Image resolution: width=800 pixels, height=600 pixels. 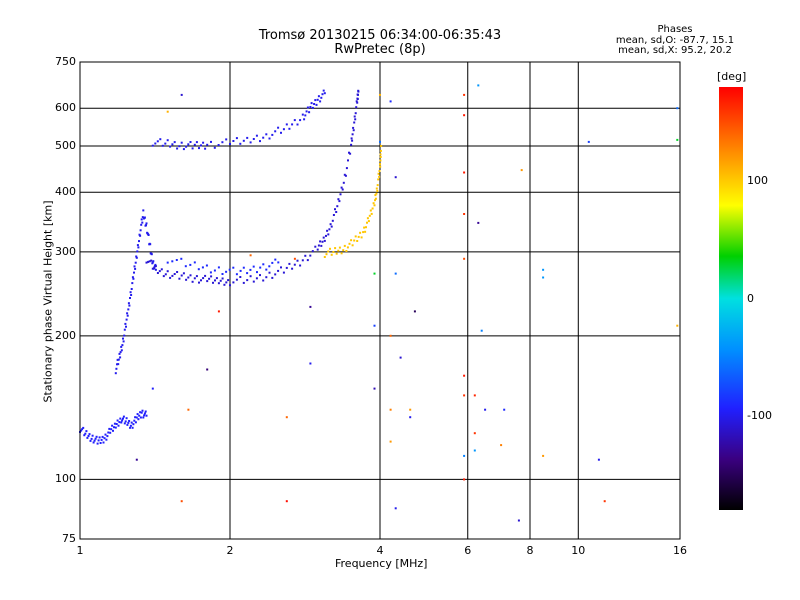 What do you see at coordinates (380, 49) in the screenshot?
I see `chart-subtitle: RwPretec (8p)` at bounding box center [380, 49].